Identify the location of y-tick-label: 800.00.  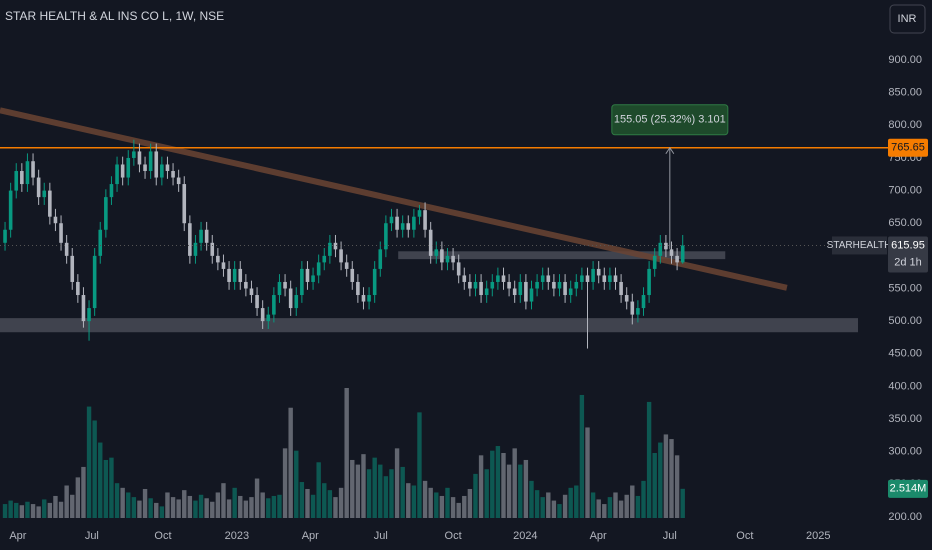
(905, 125).